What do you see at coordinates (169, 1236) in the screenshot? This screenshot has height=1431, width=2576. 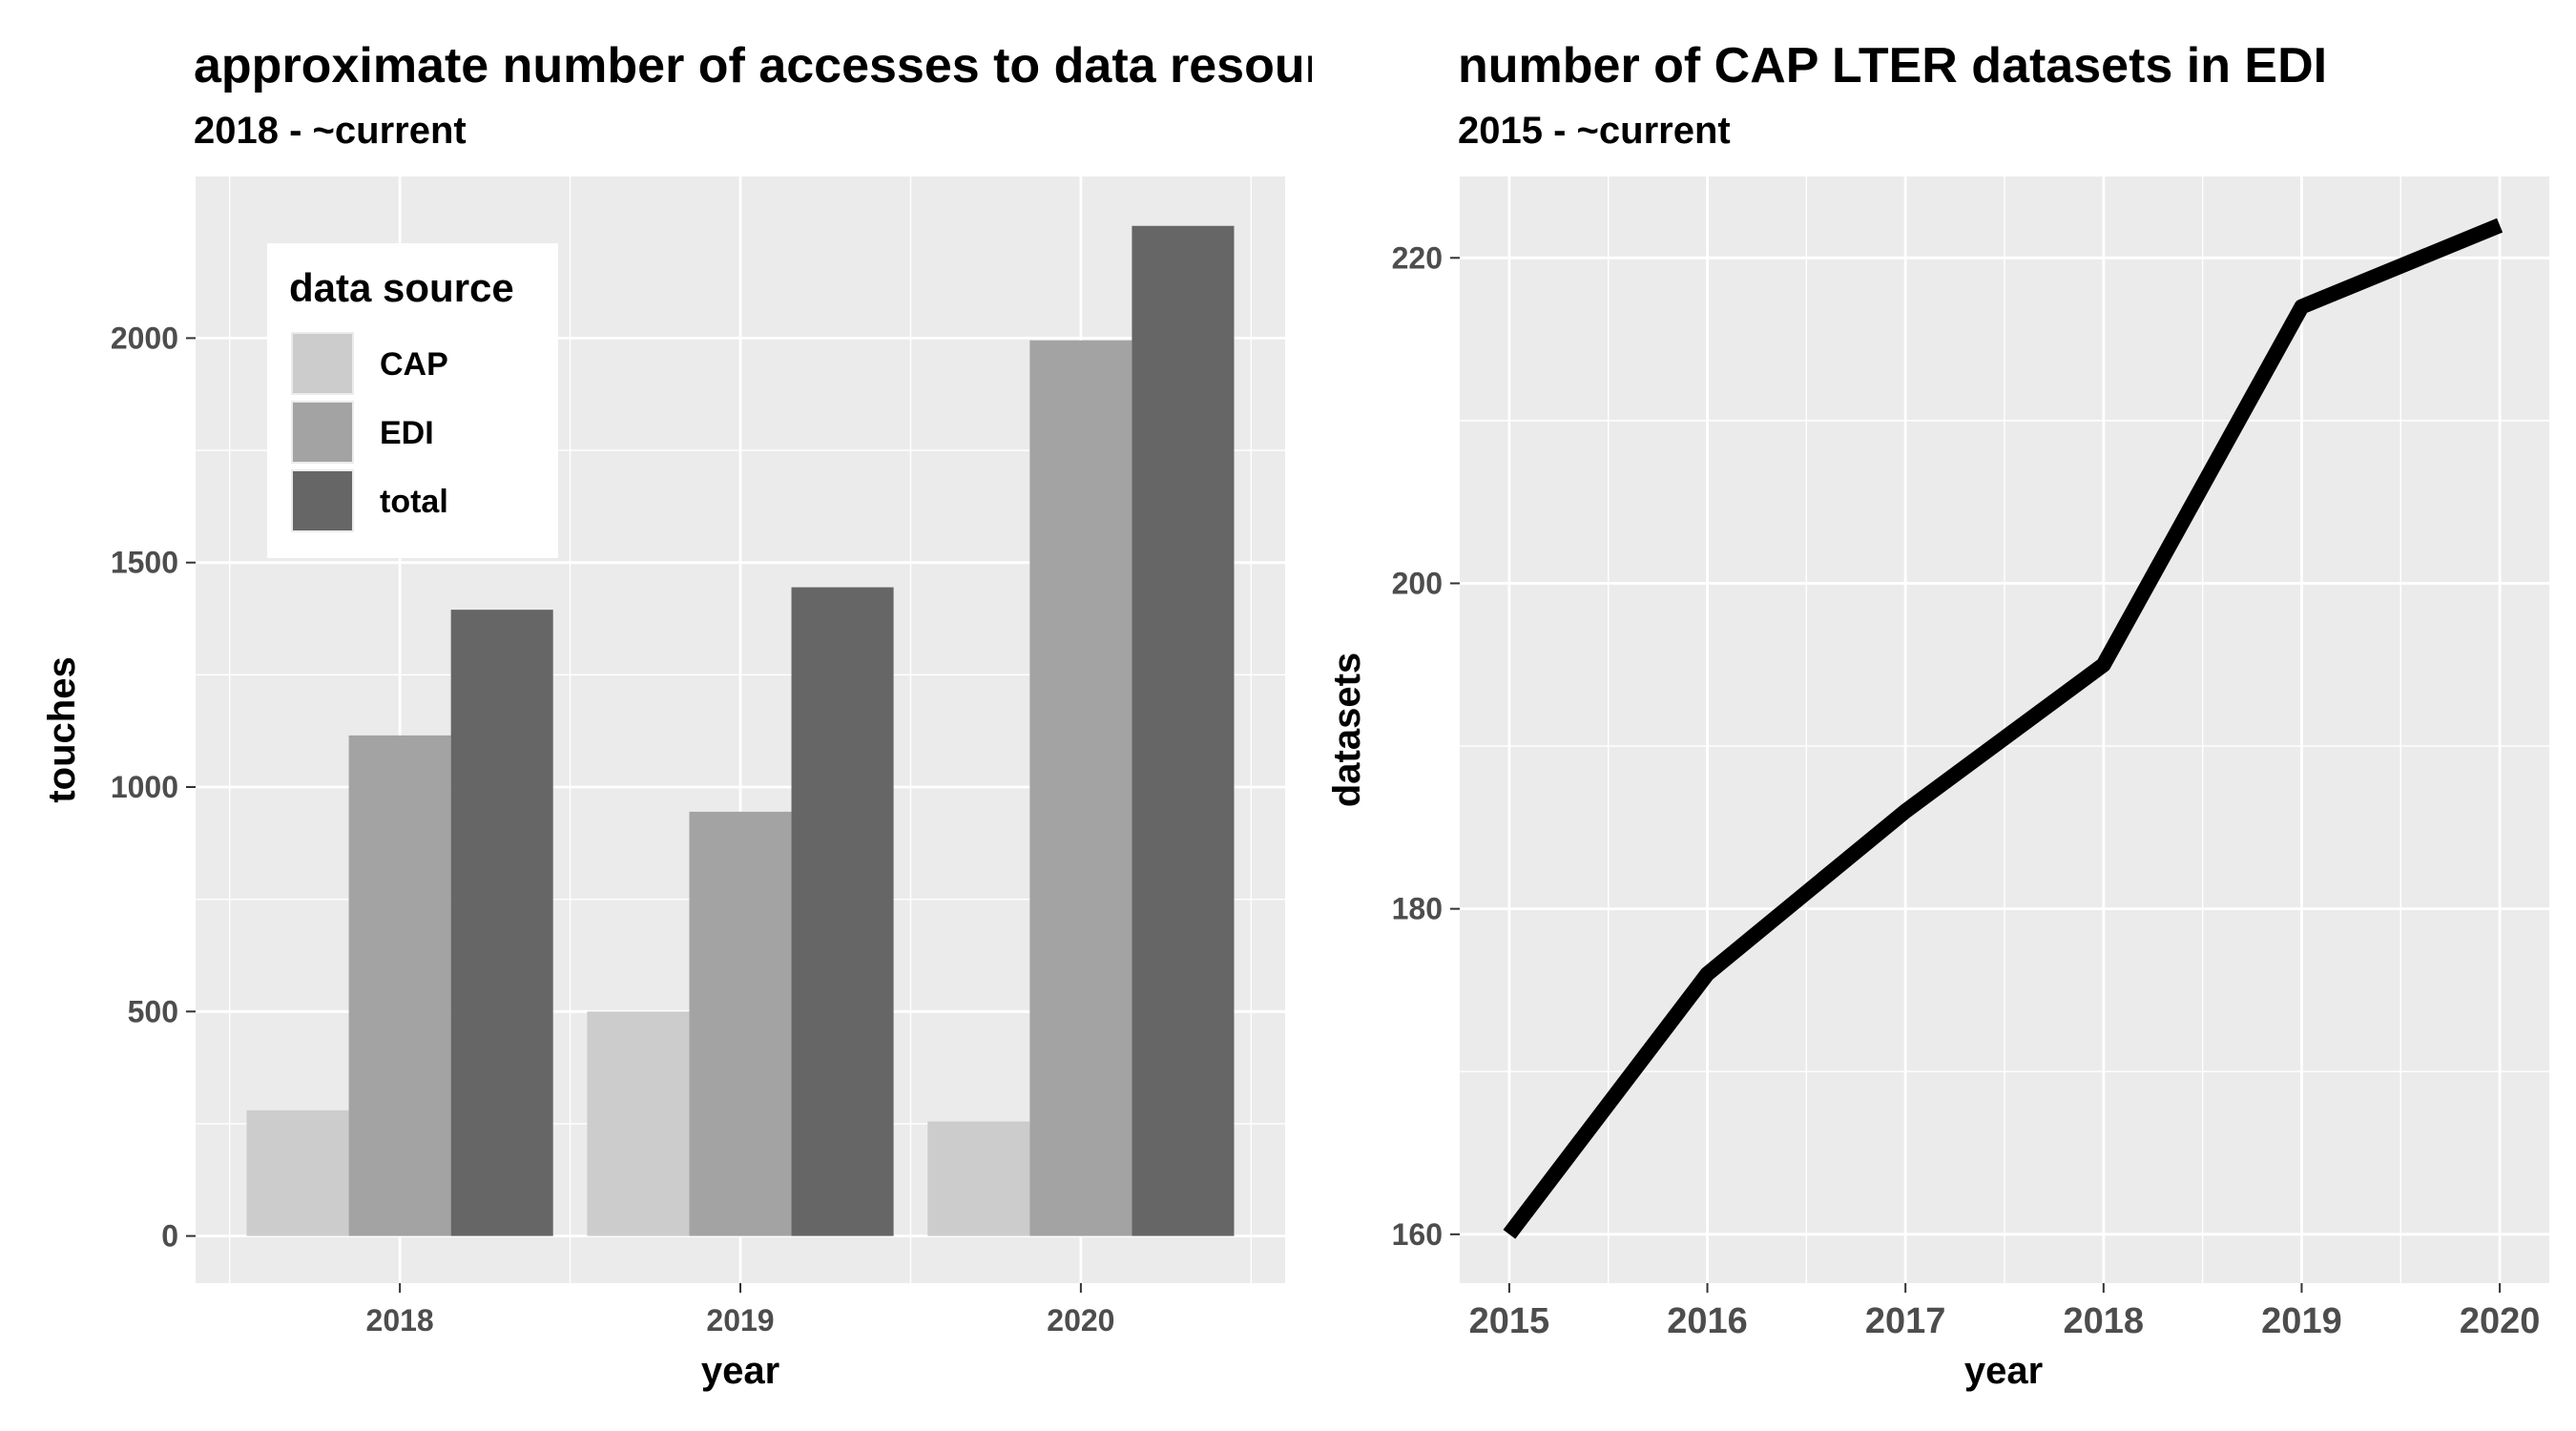 I see `bar-y-tick-label: 0` at bounding box center [169, 1236].